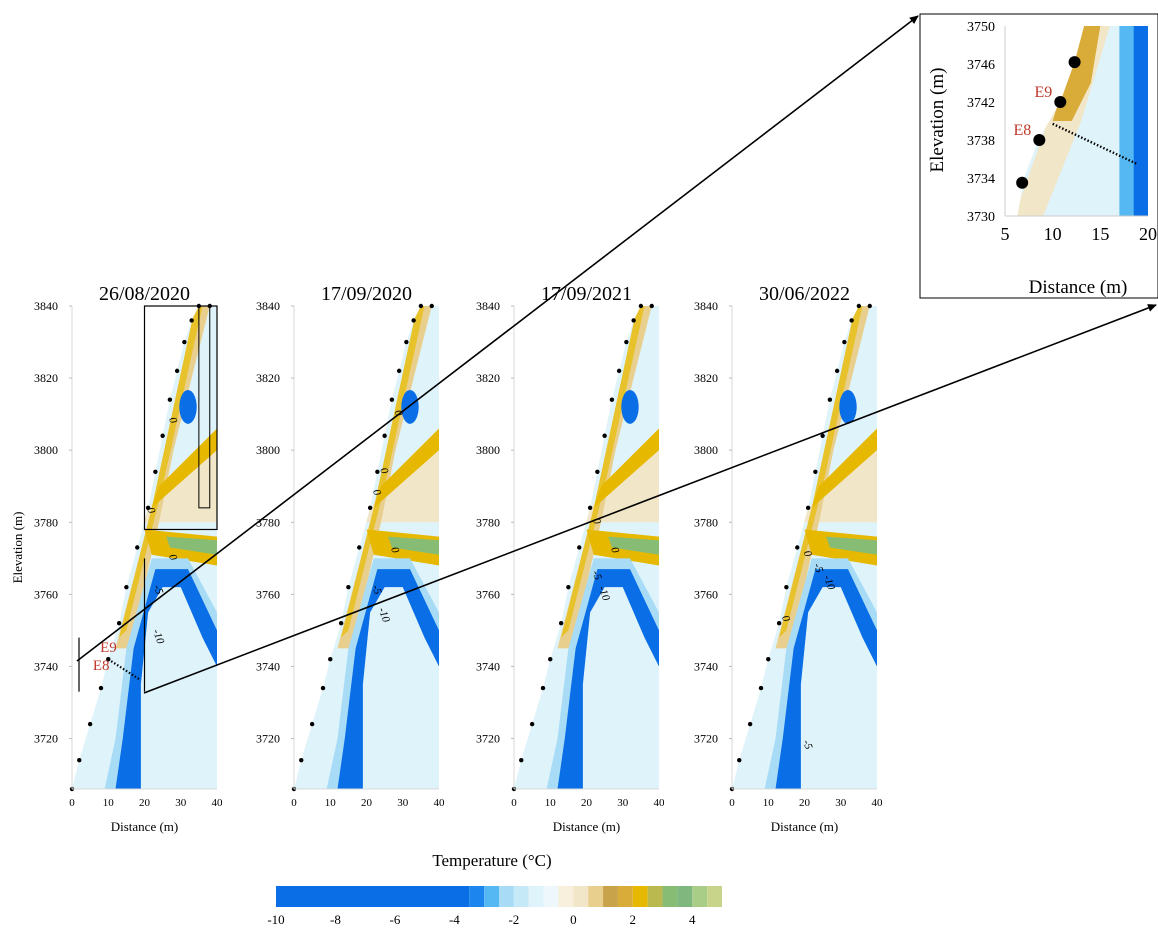 The height and width of the screenshot is (928, 1158). I want to click on zoom-box-inner, so click(204, 407).